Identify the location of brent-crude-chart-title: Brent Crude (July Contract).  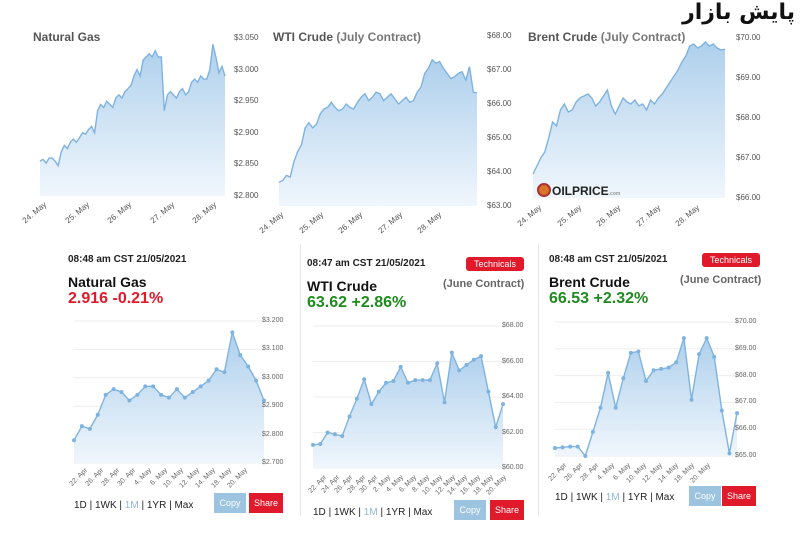
(607, 37).